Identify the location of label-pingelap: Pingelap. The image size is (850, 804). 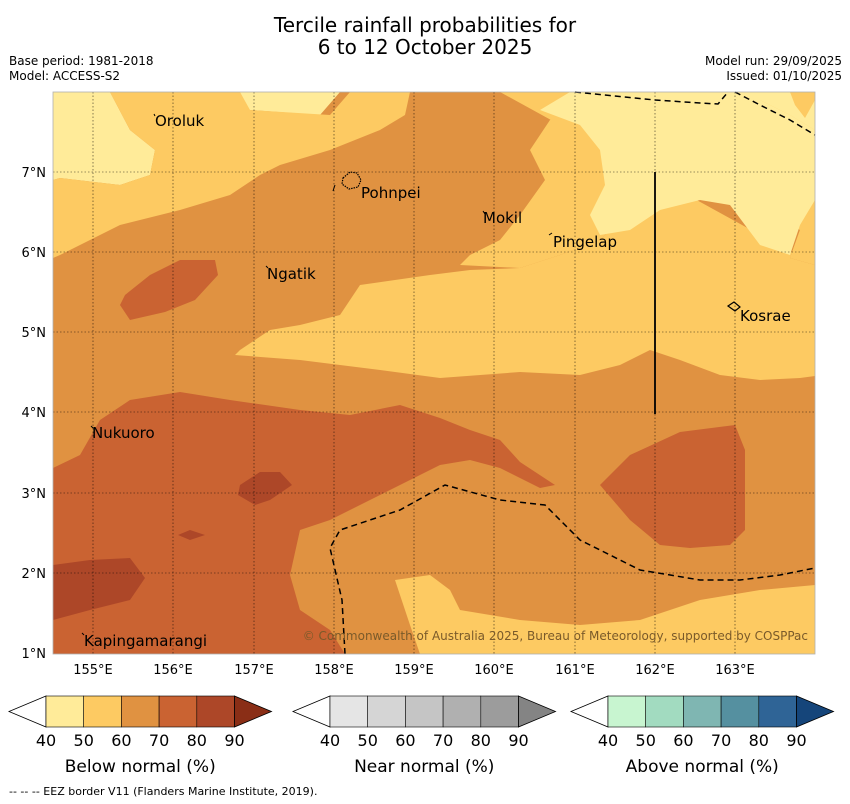
(585, 242).